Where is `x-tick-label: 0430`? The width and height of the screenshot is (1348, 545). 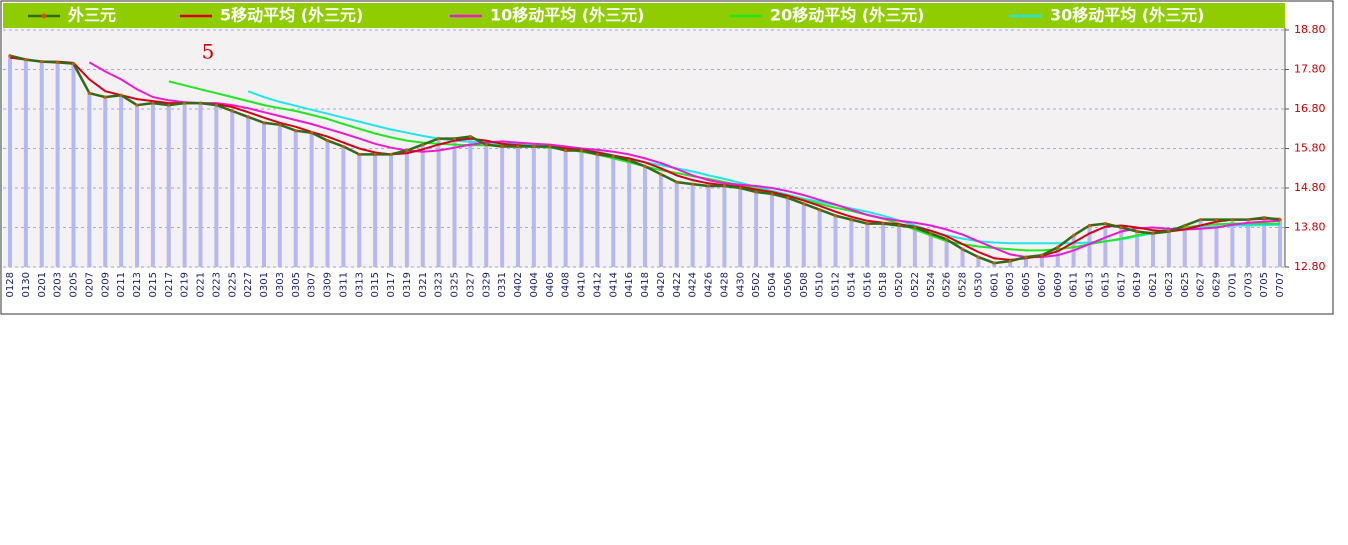 x-tick-label: 0430 is located at coordinates (740, 284).